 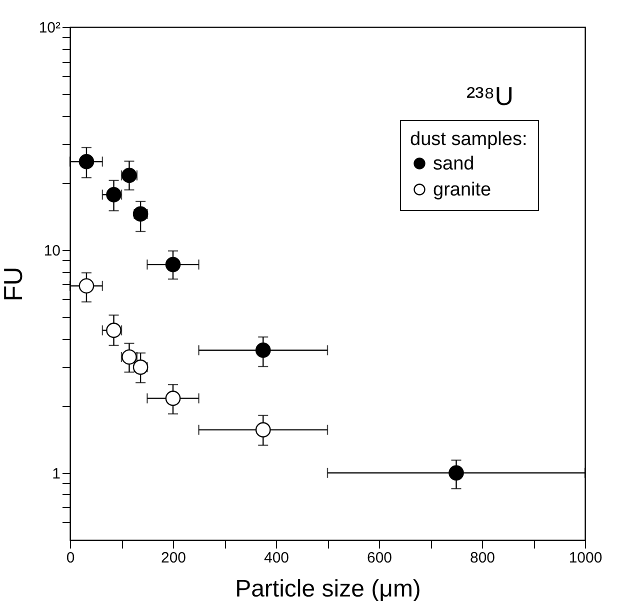 What do you see at coordinates (379, 558) in the screenshot?
I see `x-tick-label: 600` at bounding box center [379, 558].